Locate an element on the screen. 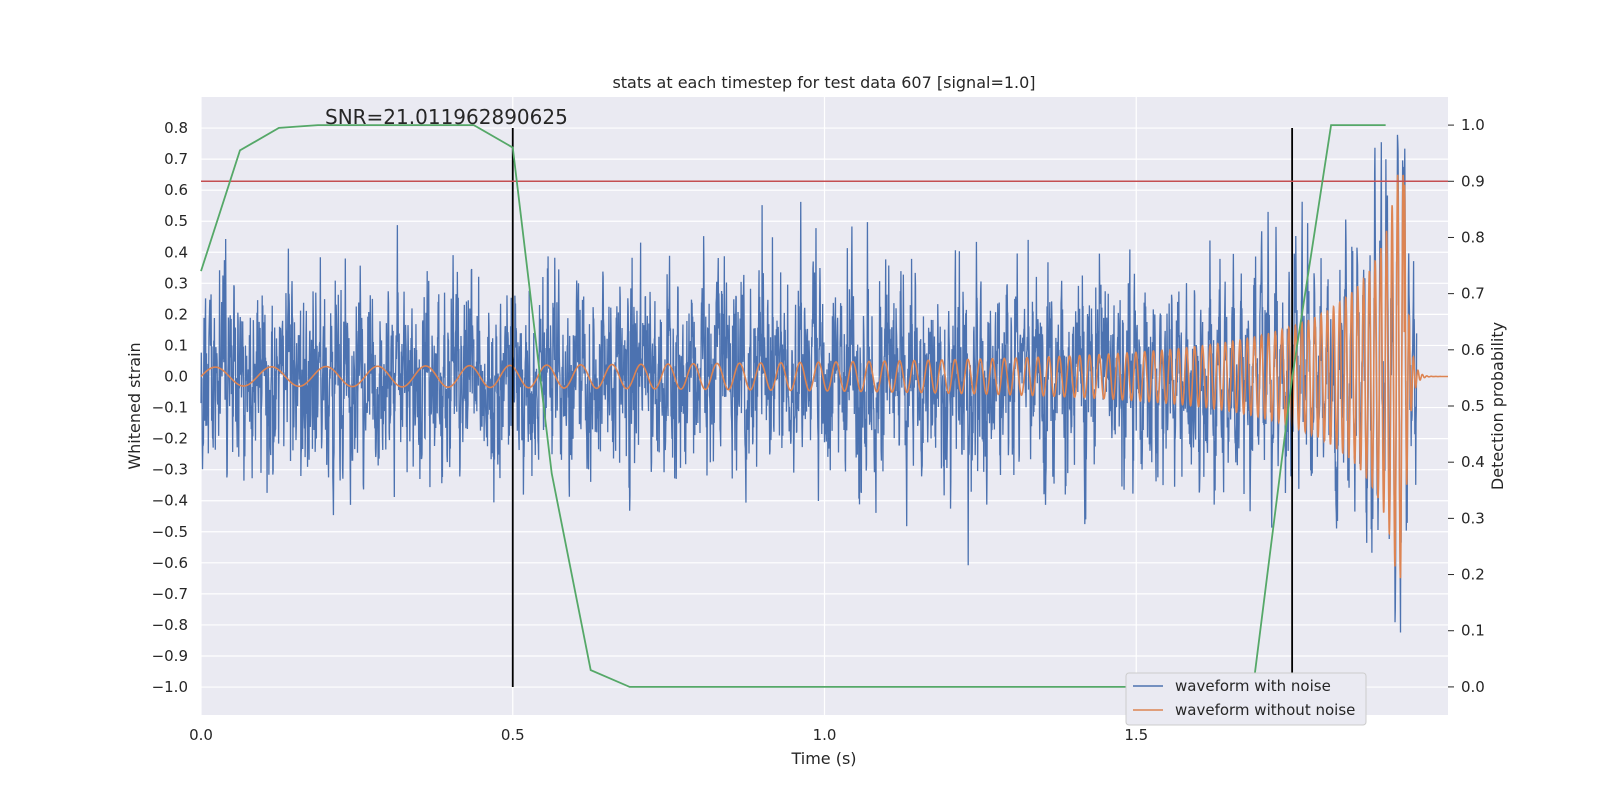 The height and width of the screenshot is (800, 1600). y-right-tick-label: 0.1 is located at coordinates (1473, 631).